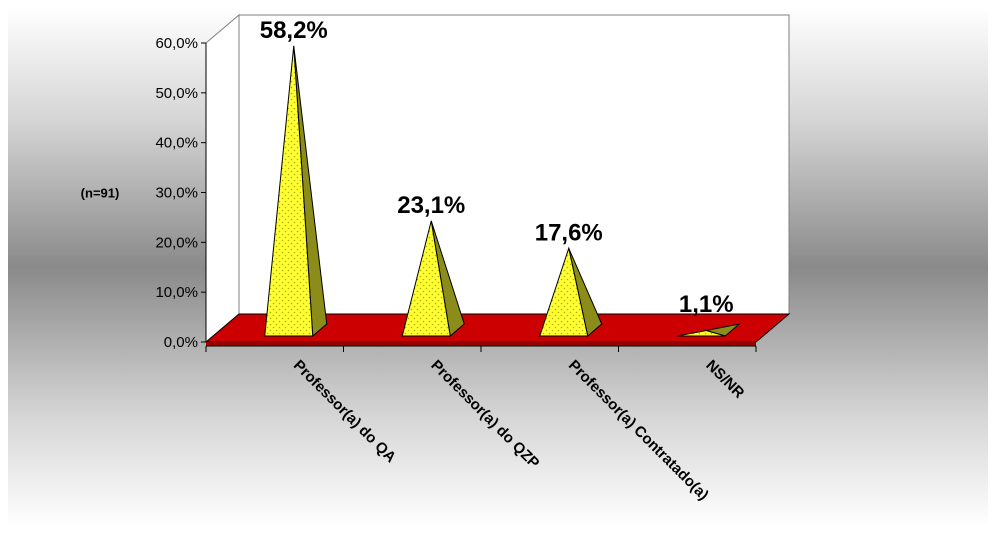 The image size is (996, 535). I want to click on y-tick-label: 10,0%, so click(176, 292).